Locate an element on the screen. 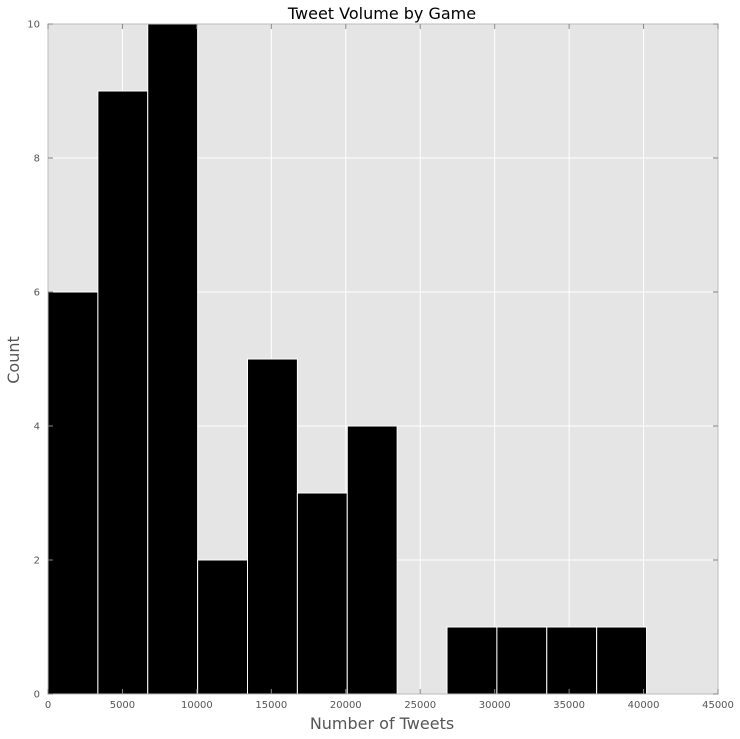 This screenshot has height=739, width=740. chart-title: Tweet Volume by Game is located at coordinates (381, 13).